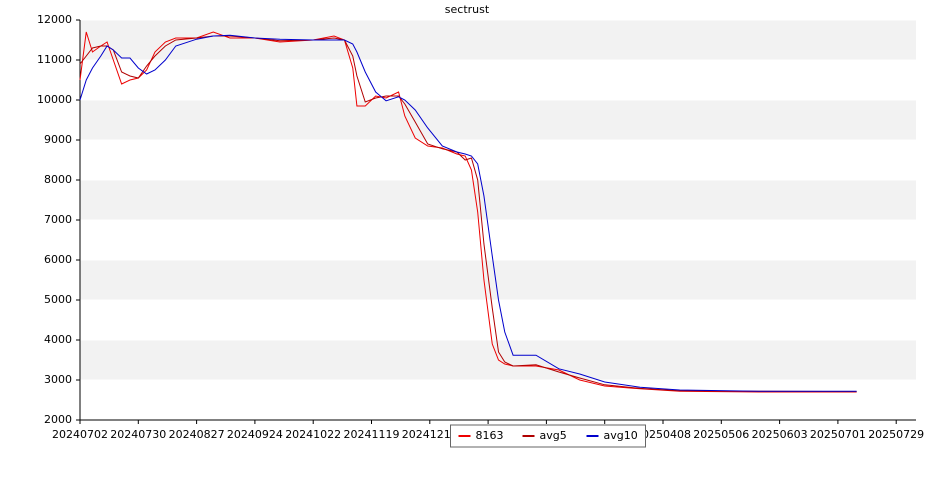  Describe the element at coordinates (313, 434) in the screenshot. I see `x-tick-label: 20241022` at that location.